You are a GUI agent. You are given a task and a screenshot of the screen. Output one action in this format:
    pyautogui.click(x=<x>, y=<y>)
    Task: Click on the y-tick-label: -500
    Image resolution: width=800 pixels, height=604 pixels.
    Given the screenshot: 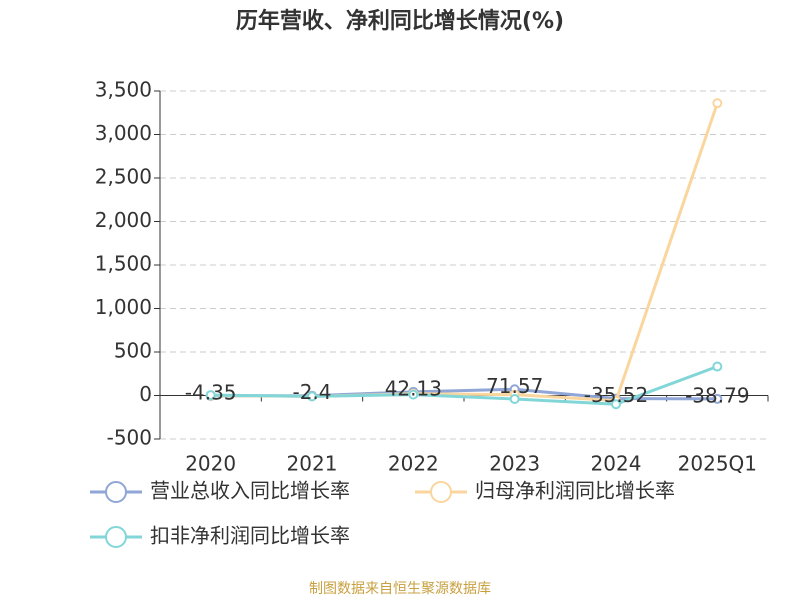 What is the action you would take?
    pyautogui.click(x=129, y=438)
    